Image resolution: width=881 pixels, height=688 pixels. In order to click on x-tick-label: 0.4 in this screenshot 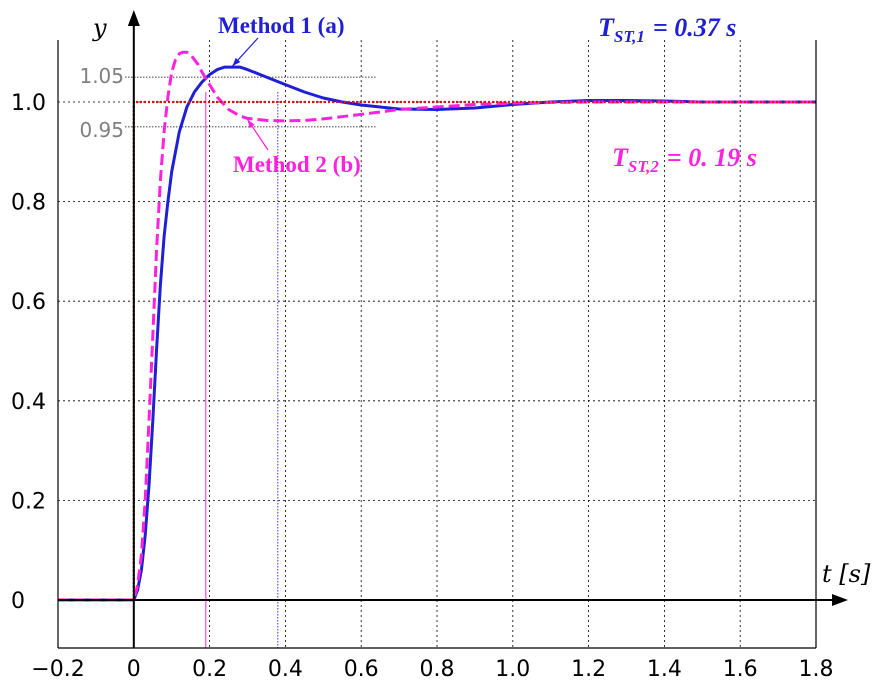, I will do `click(285, 669)`.